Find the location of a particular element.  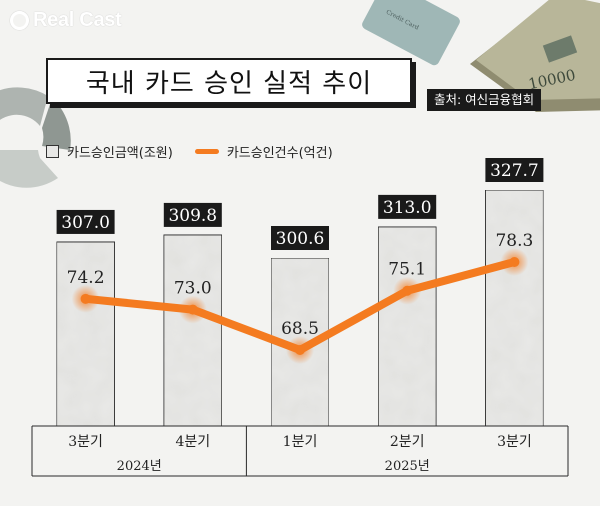

brand-logo: Real Cast is located at coordinates (66, 20).